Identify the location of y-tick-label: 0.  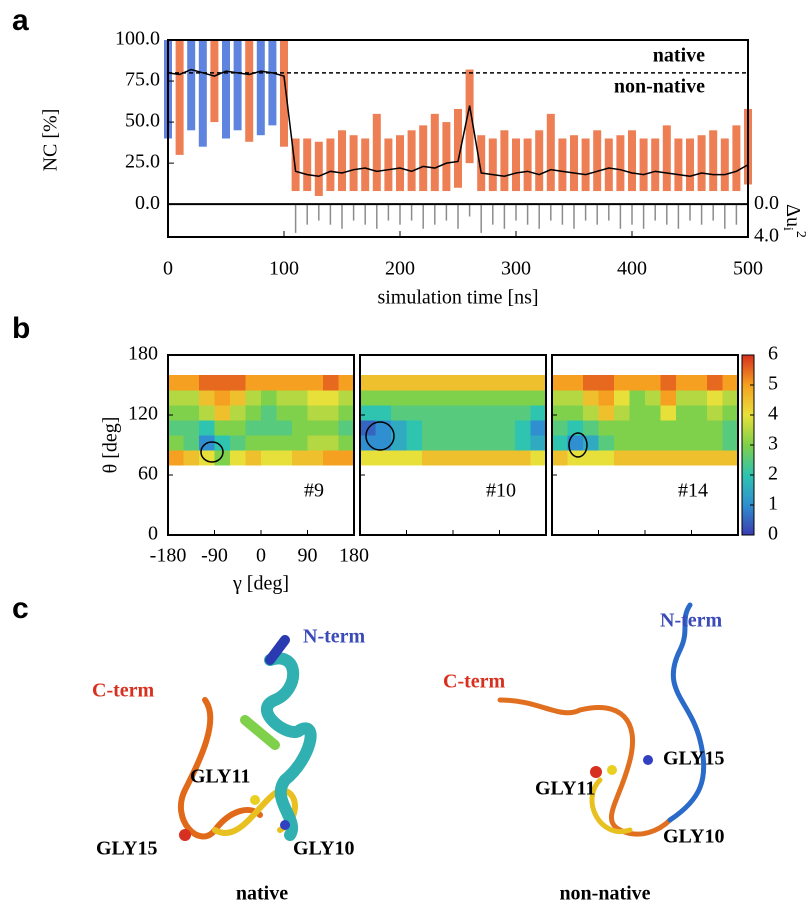
(153, 534).